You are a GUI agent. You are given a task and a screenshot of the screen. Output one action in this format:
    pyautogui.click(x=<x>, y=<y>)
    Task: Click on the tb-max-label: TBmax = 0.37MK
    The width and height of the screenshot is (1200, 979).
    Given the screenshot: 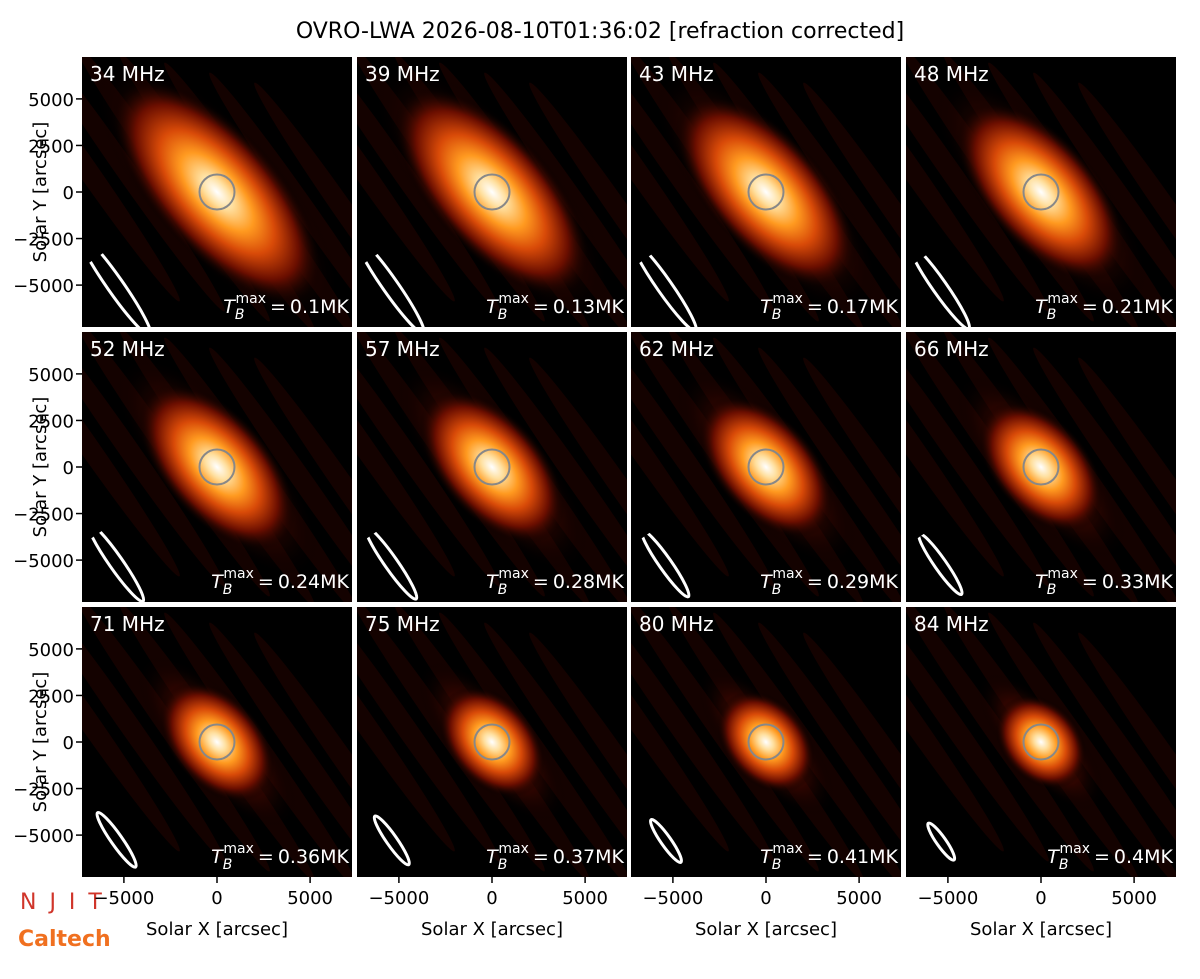 What is the action you would take?
    pyautogui.click(x=555, y=857)
    